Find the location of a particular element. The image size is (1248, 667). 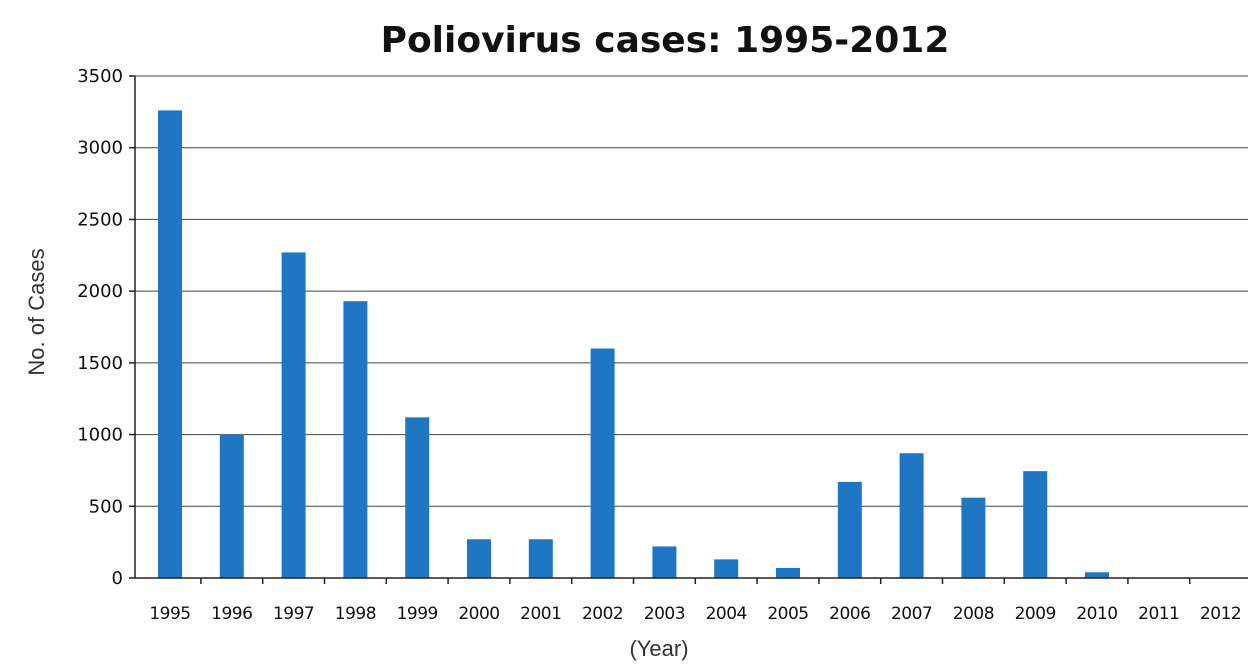

x-tick-label: 2006 is located at coordinates (849, 614).